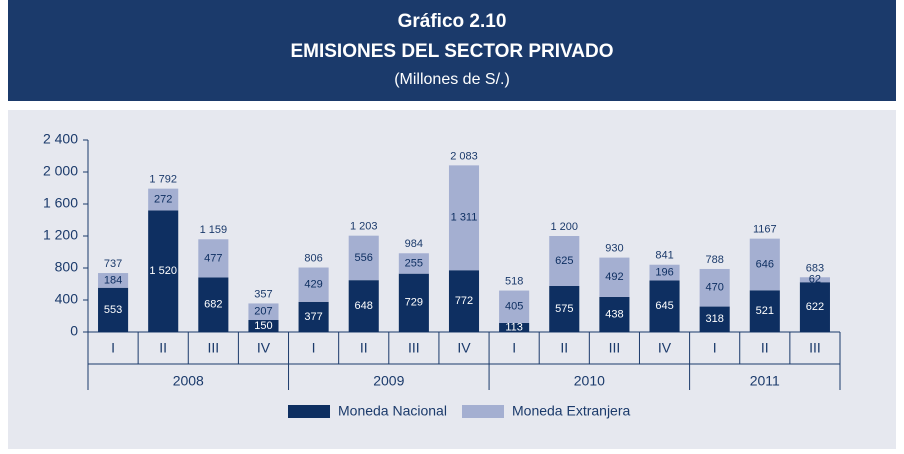 The image size is (904, 454). I want to click on data-label: 682, so click(213, 305).